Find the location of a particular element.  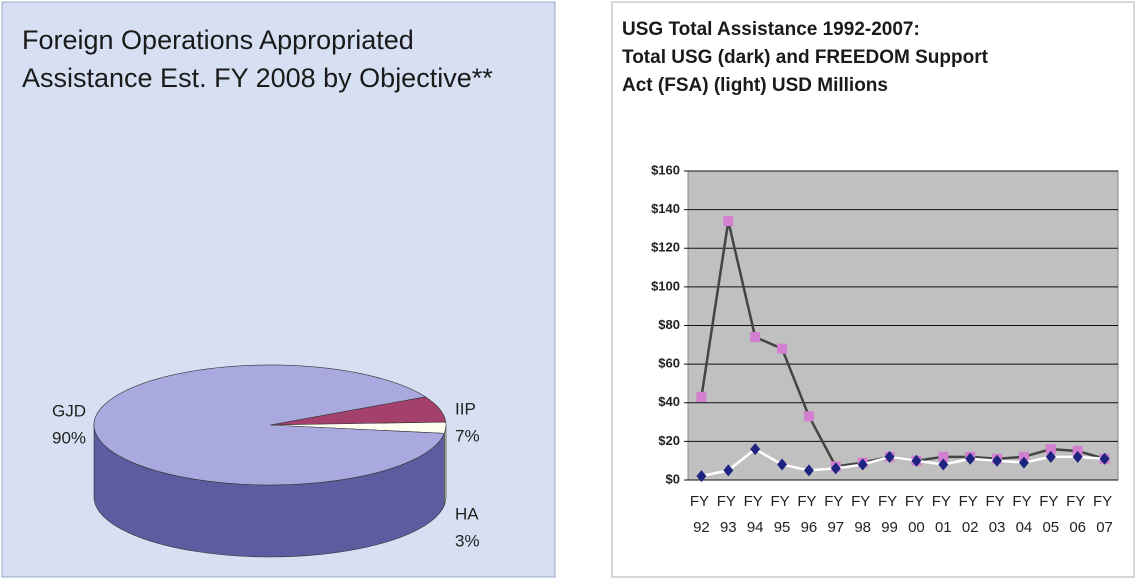

x-tick-label: FY 01 is located at coordinates (943, 514).